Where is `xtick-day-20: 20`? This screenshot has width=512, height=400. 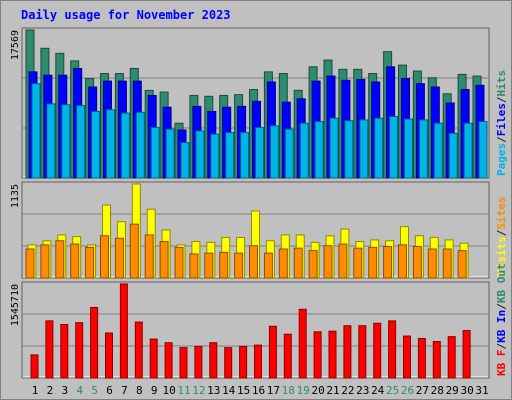 xtick-day-20: 20 is located at coordinates (317, 390).